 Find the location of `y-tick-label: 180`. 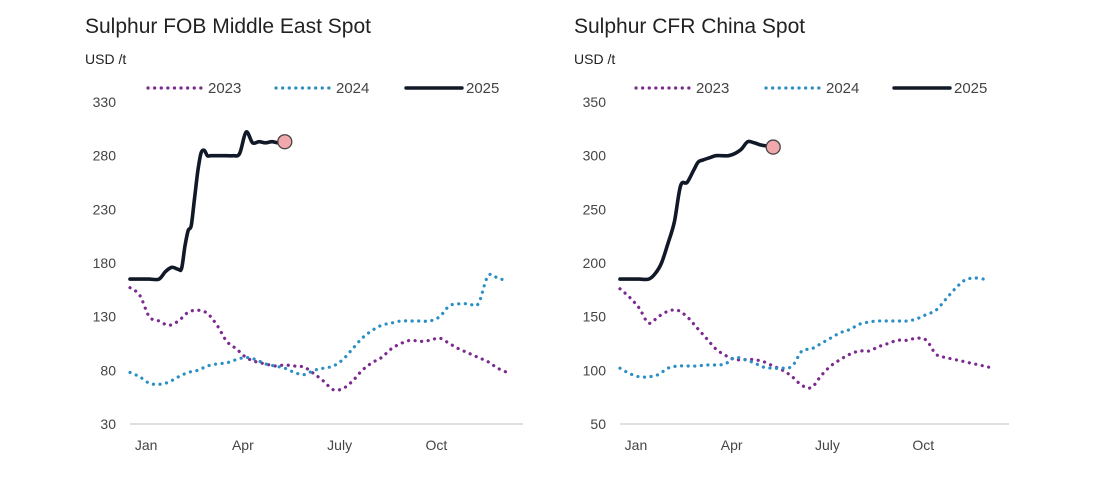

y-tick-label: 180 is located at coordinates (105, 263).